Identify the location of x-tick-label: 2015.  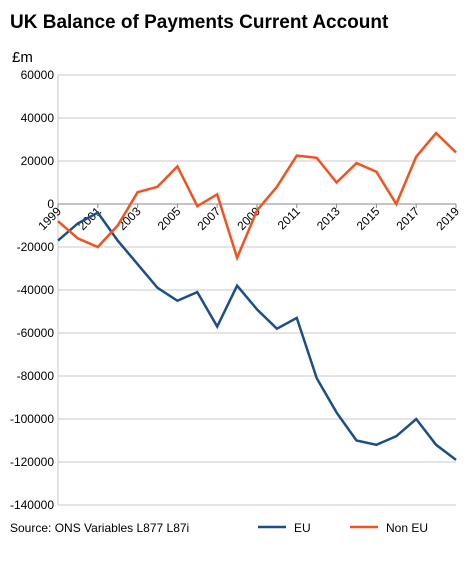
(368, 218).